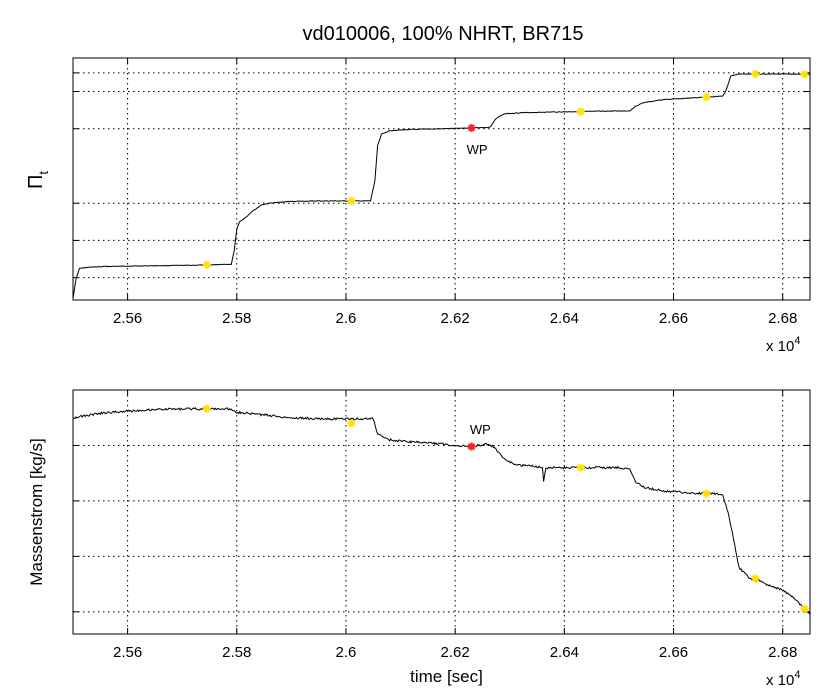 This screenshot has height=699, width=827. I want to click on x-axis-label: time [sec], so click(446, 676).